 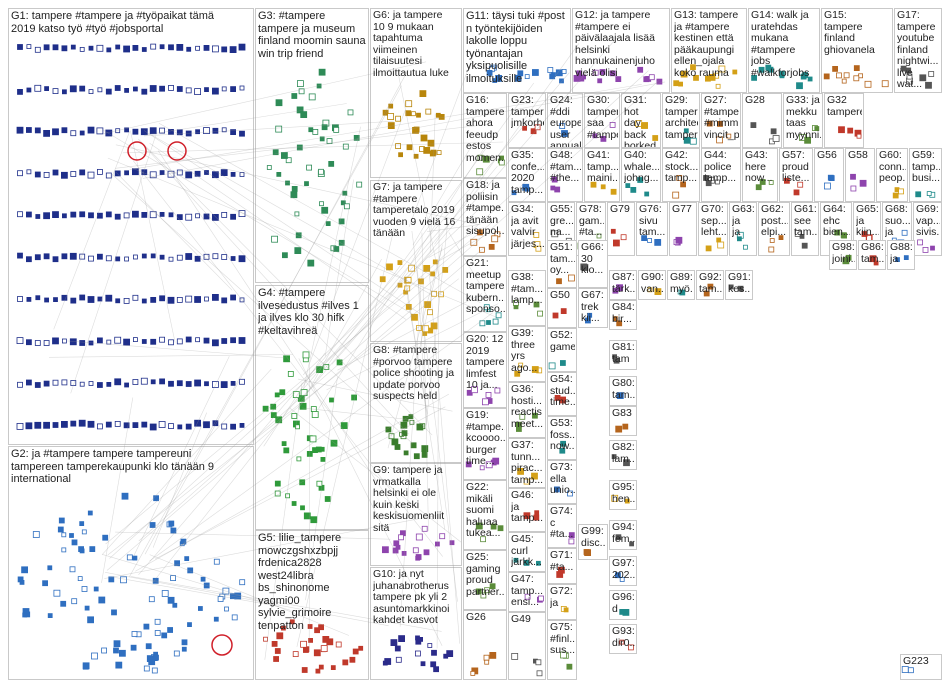 I want to click on group-label-g50: G50, so click(x=560, y=295).